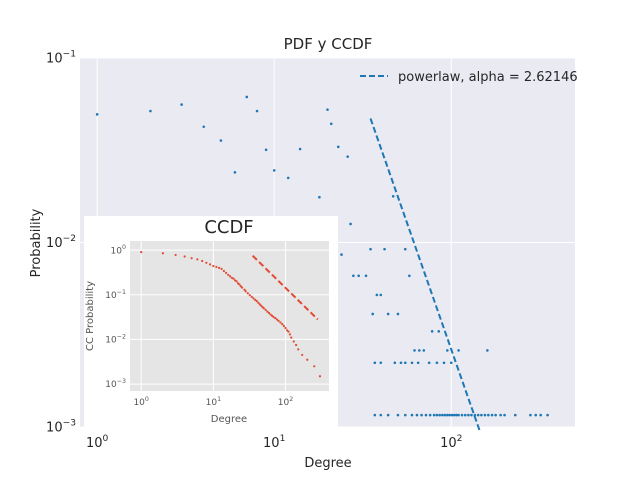 The image size is (640, 480). What do you see at coordinates (97, 442) in the screenshot?
I see `main-x-tick-label: 100` at bounding box center [97, 442].